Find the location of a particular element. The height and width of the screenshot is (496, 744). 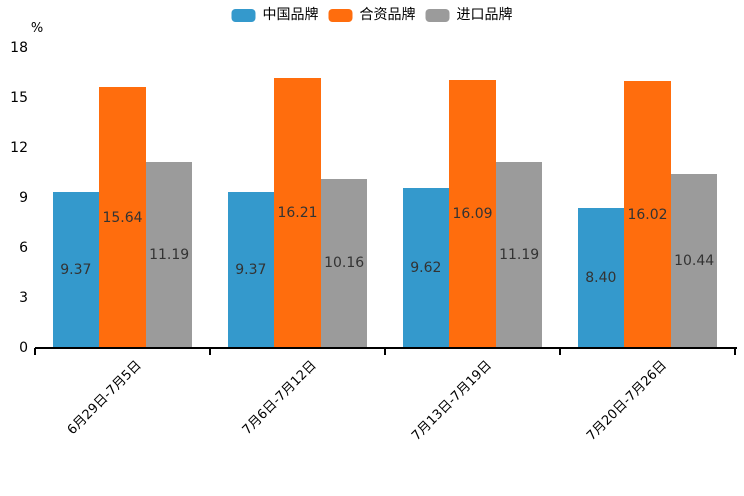

x-tick-label: 7月20日-7月26日 is located at coordinates (627, 401).